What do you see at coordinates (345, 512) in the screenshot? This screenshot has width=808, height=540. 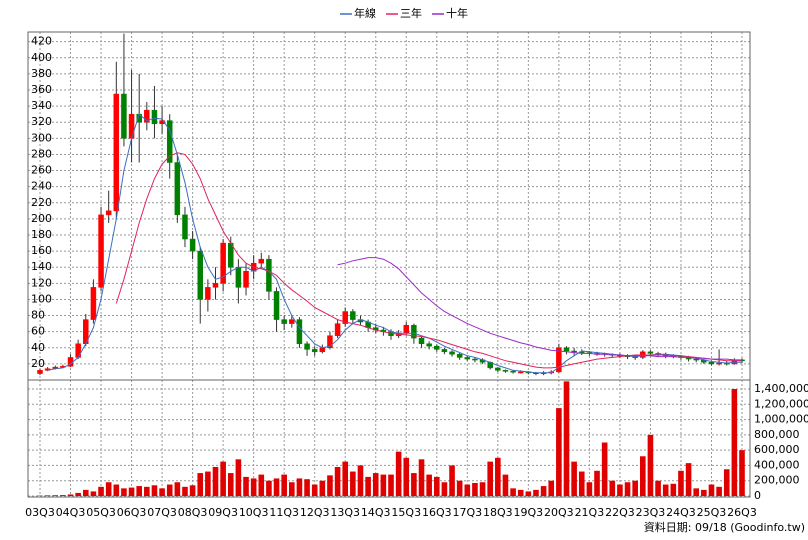 I see `x-tick-label: 13Q3` at bounding box center [345, 512].